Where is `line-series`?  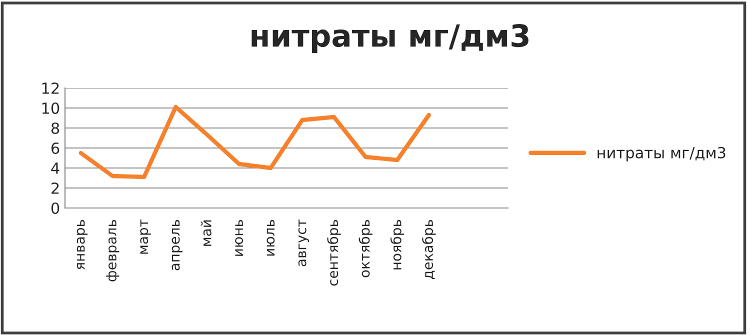 line-series is located at coordinates (254, 142).